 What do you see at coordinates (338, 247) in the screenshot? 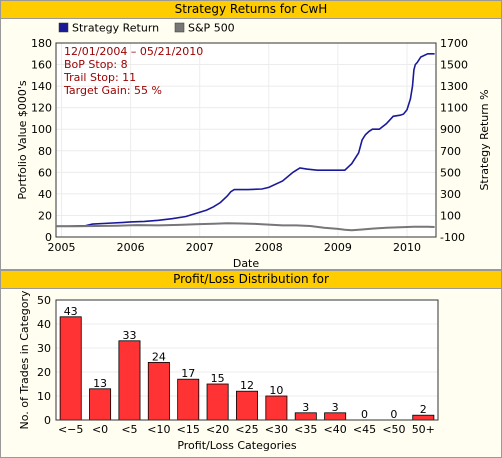
I see `x-tick-label: 2009` at bounding box center [338, 247].